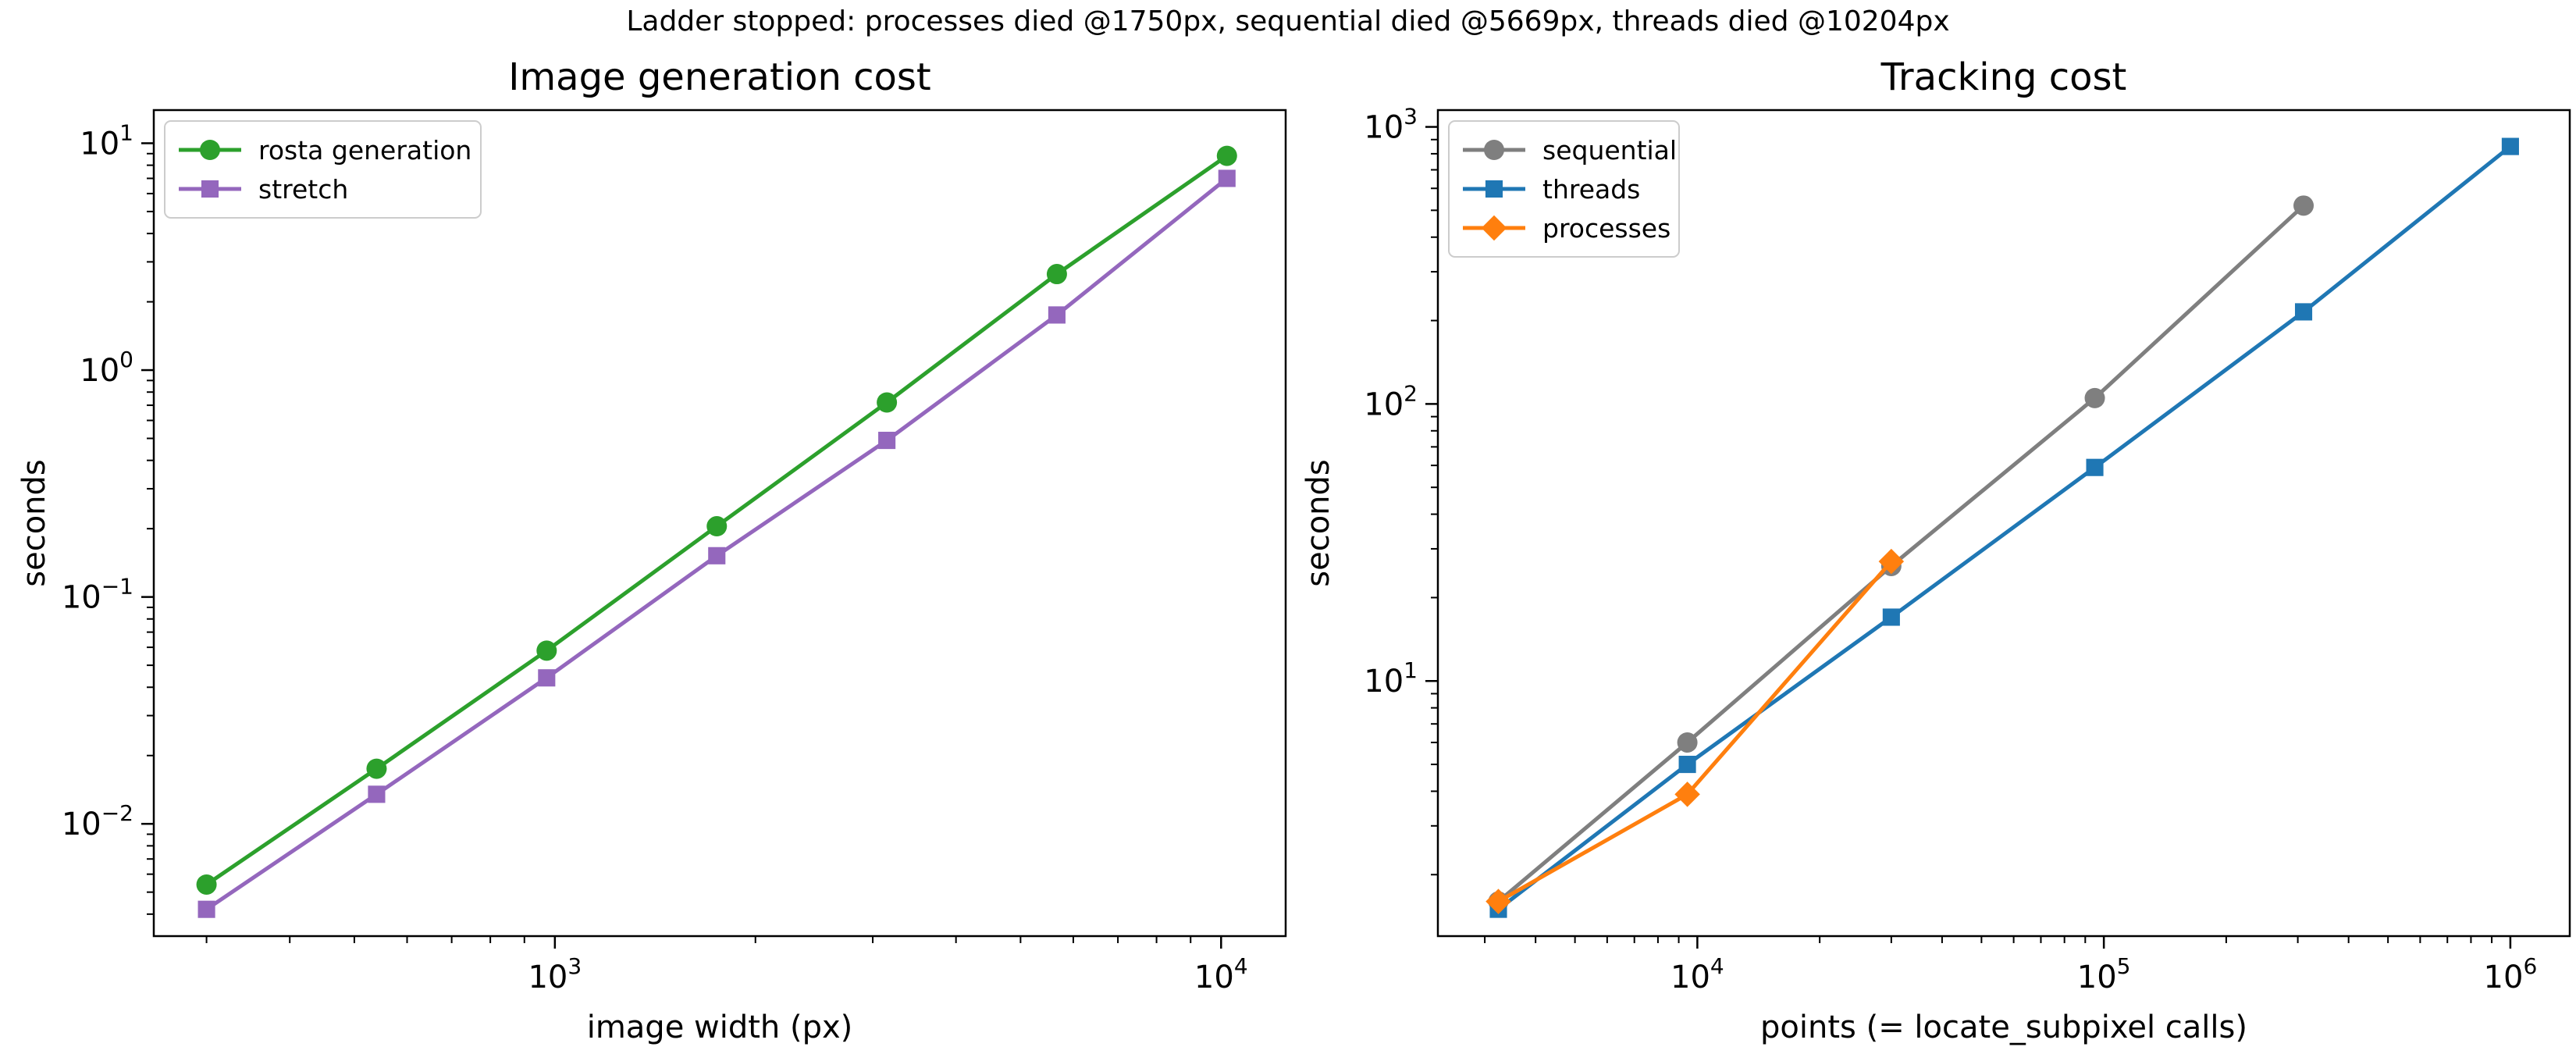 The image size is (2576, 1054). What do you see at coordinates (2124, 966) in the screenshot?
I see `x-tick-label-exponent: 5` at bounding box center [2124, 966].